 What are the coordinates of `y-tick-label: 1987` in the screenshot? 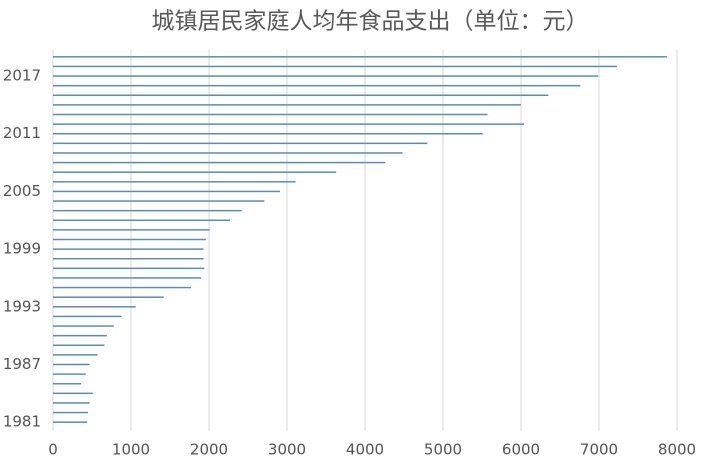 It's located at (22, 364).